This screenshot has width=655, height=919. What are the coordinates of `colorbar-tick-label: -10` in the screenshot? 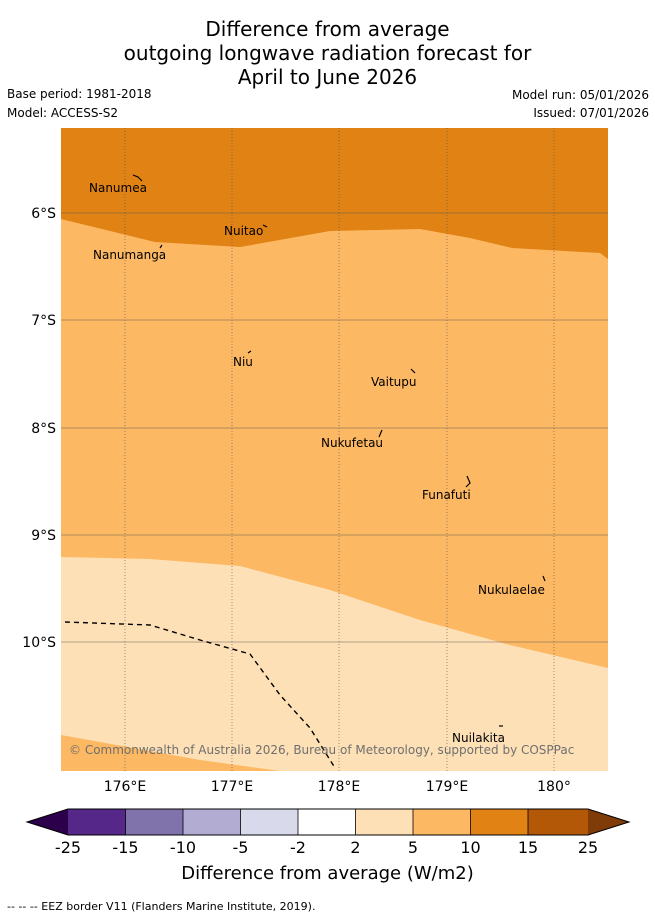 It's located at (183, 847).